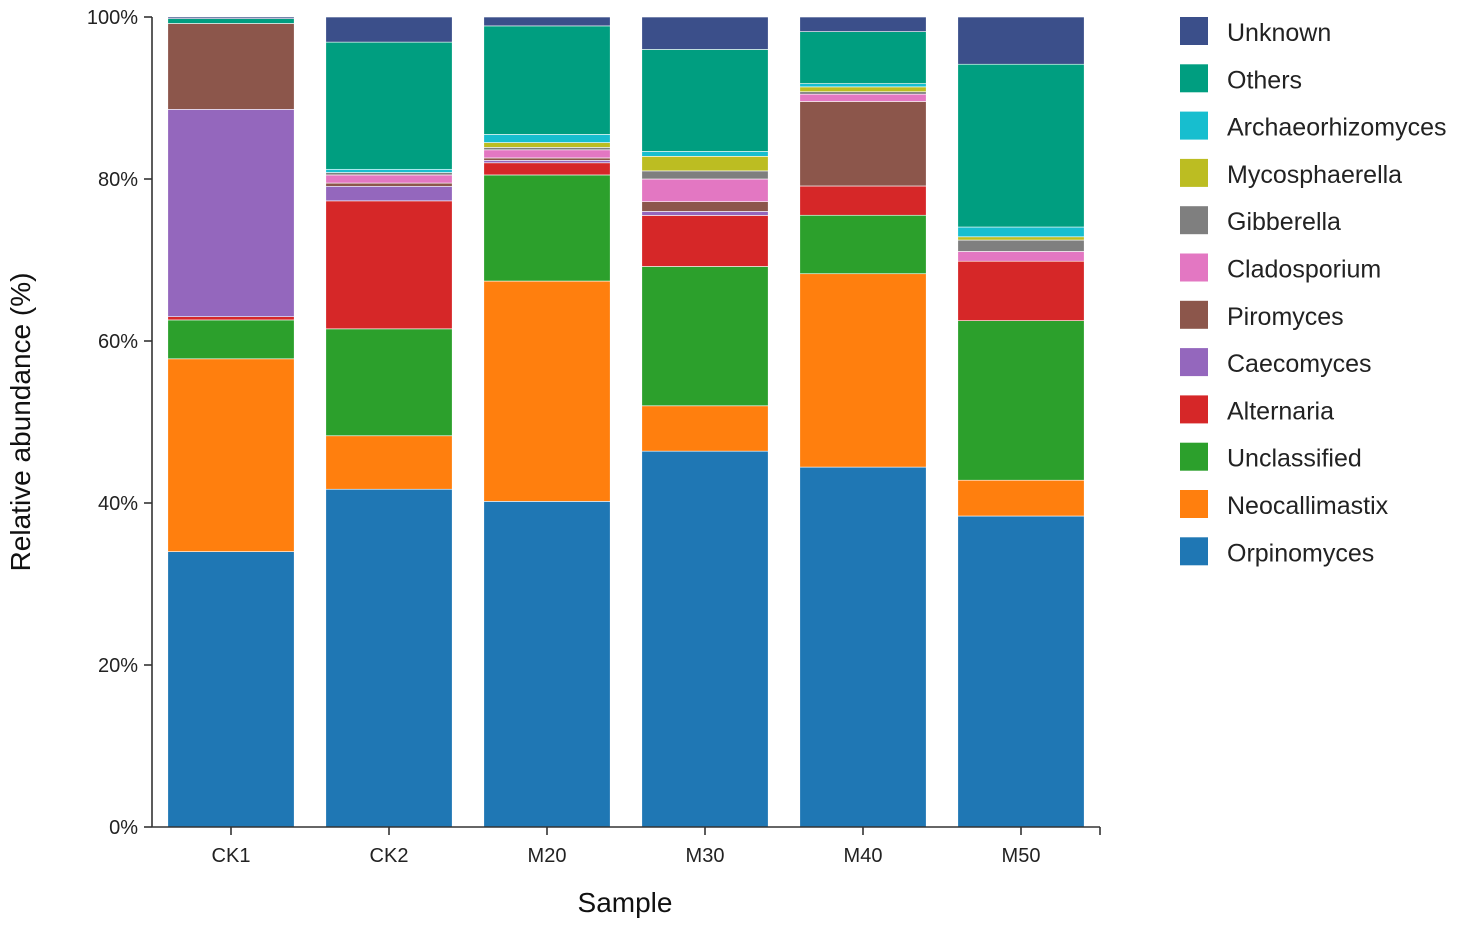 The width and height of the screenshot is (1477, 928). I want to click on legend-item-unclassified: Unclassified, so click(1271, 457).